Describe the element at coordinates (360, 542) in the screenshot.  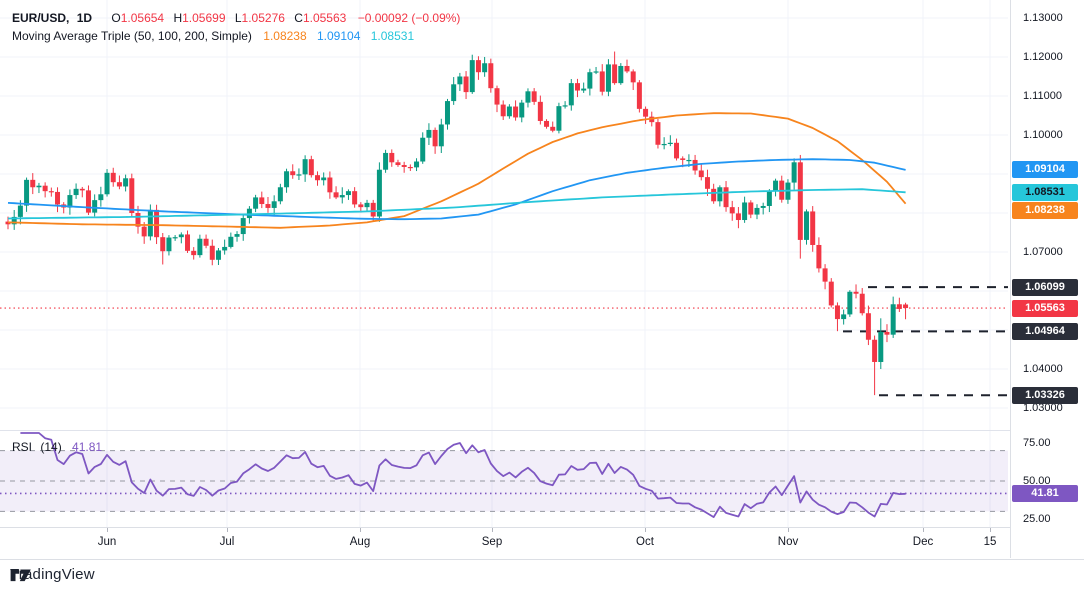
I see `time-axis-label: Aug` at that location.